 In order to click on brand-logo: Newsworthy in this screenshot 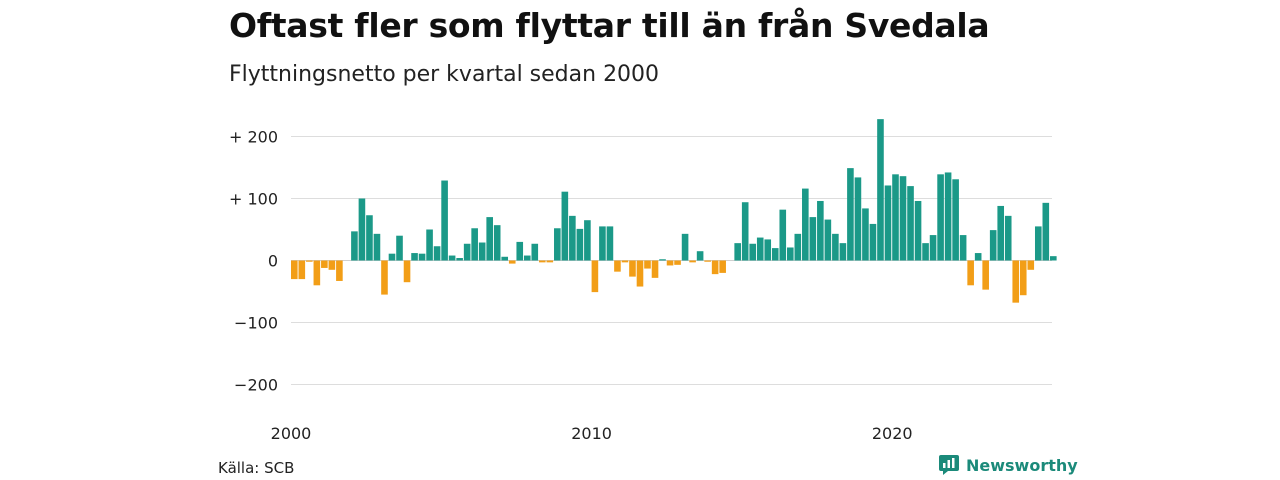, I will do `click(1008, 465)`.